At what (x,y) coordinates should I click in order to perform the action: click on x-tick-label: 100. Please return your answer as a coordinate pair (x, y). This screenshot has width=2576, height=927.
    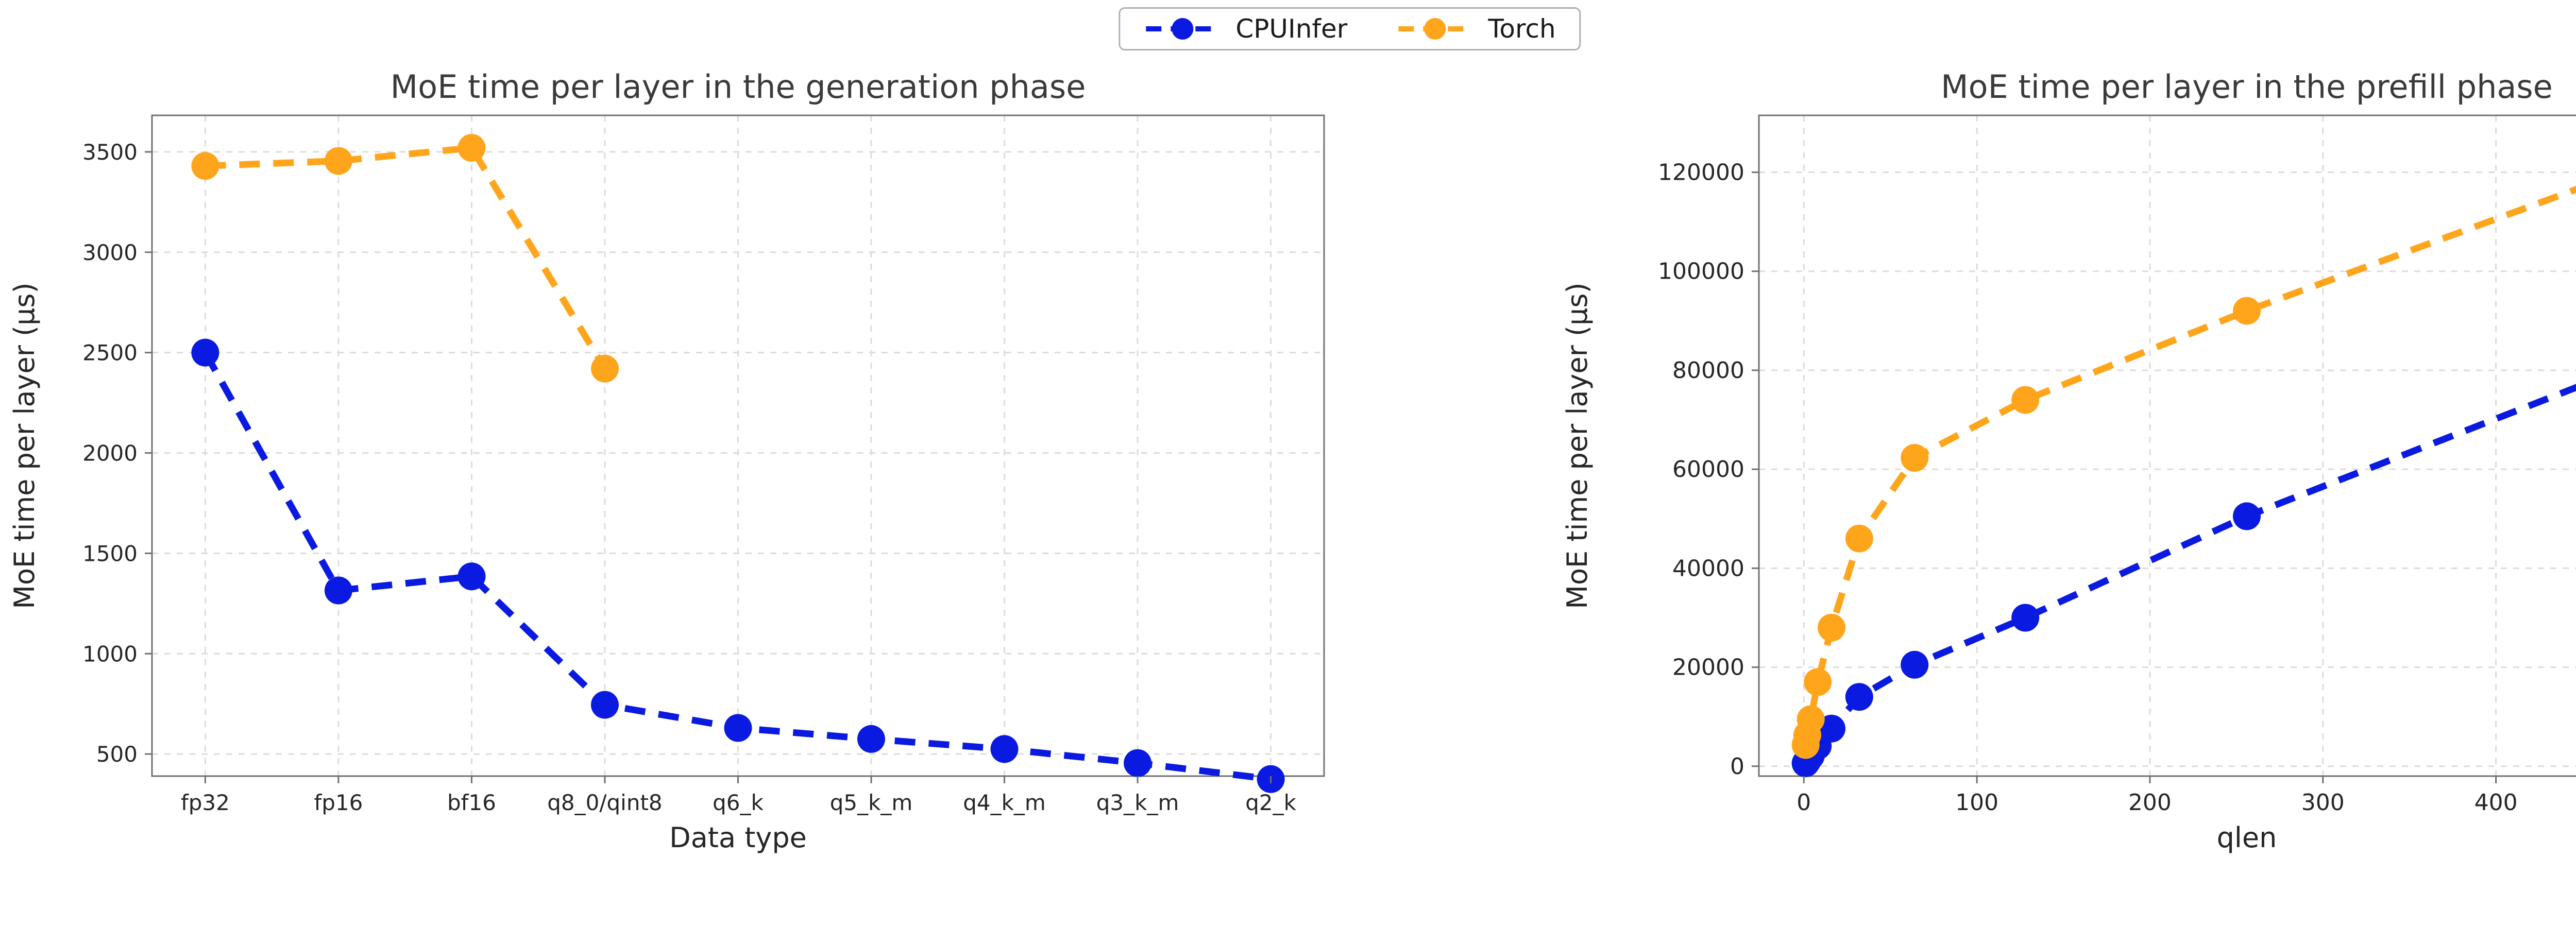
    Looking at the image, I should click on (1976, 803).